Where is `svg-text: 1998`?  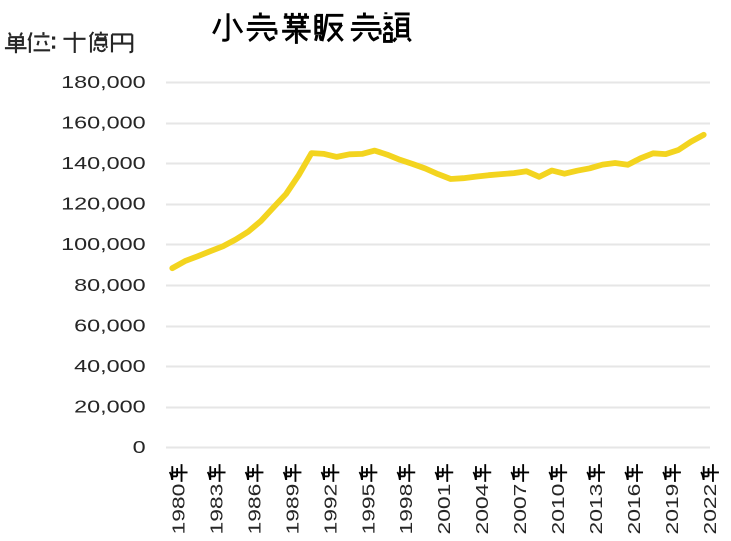 svg-text: 1998 is located at coordinates (406, 509).